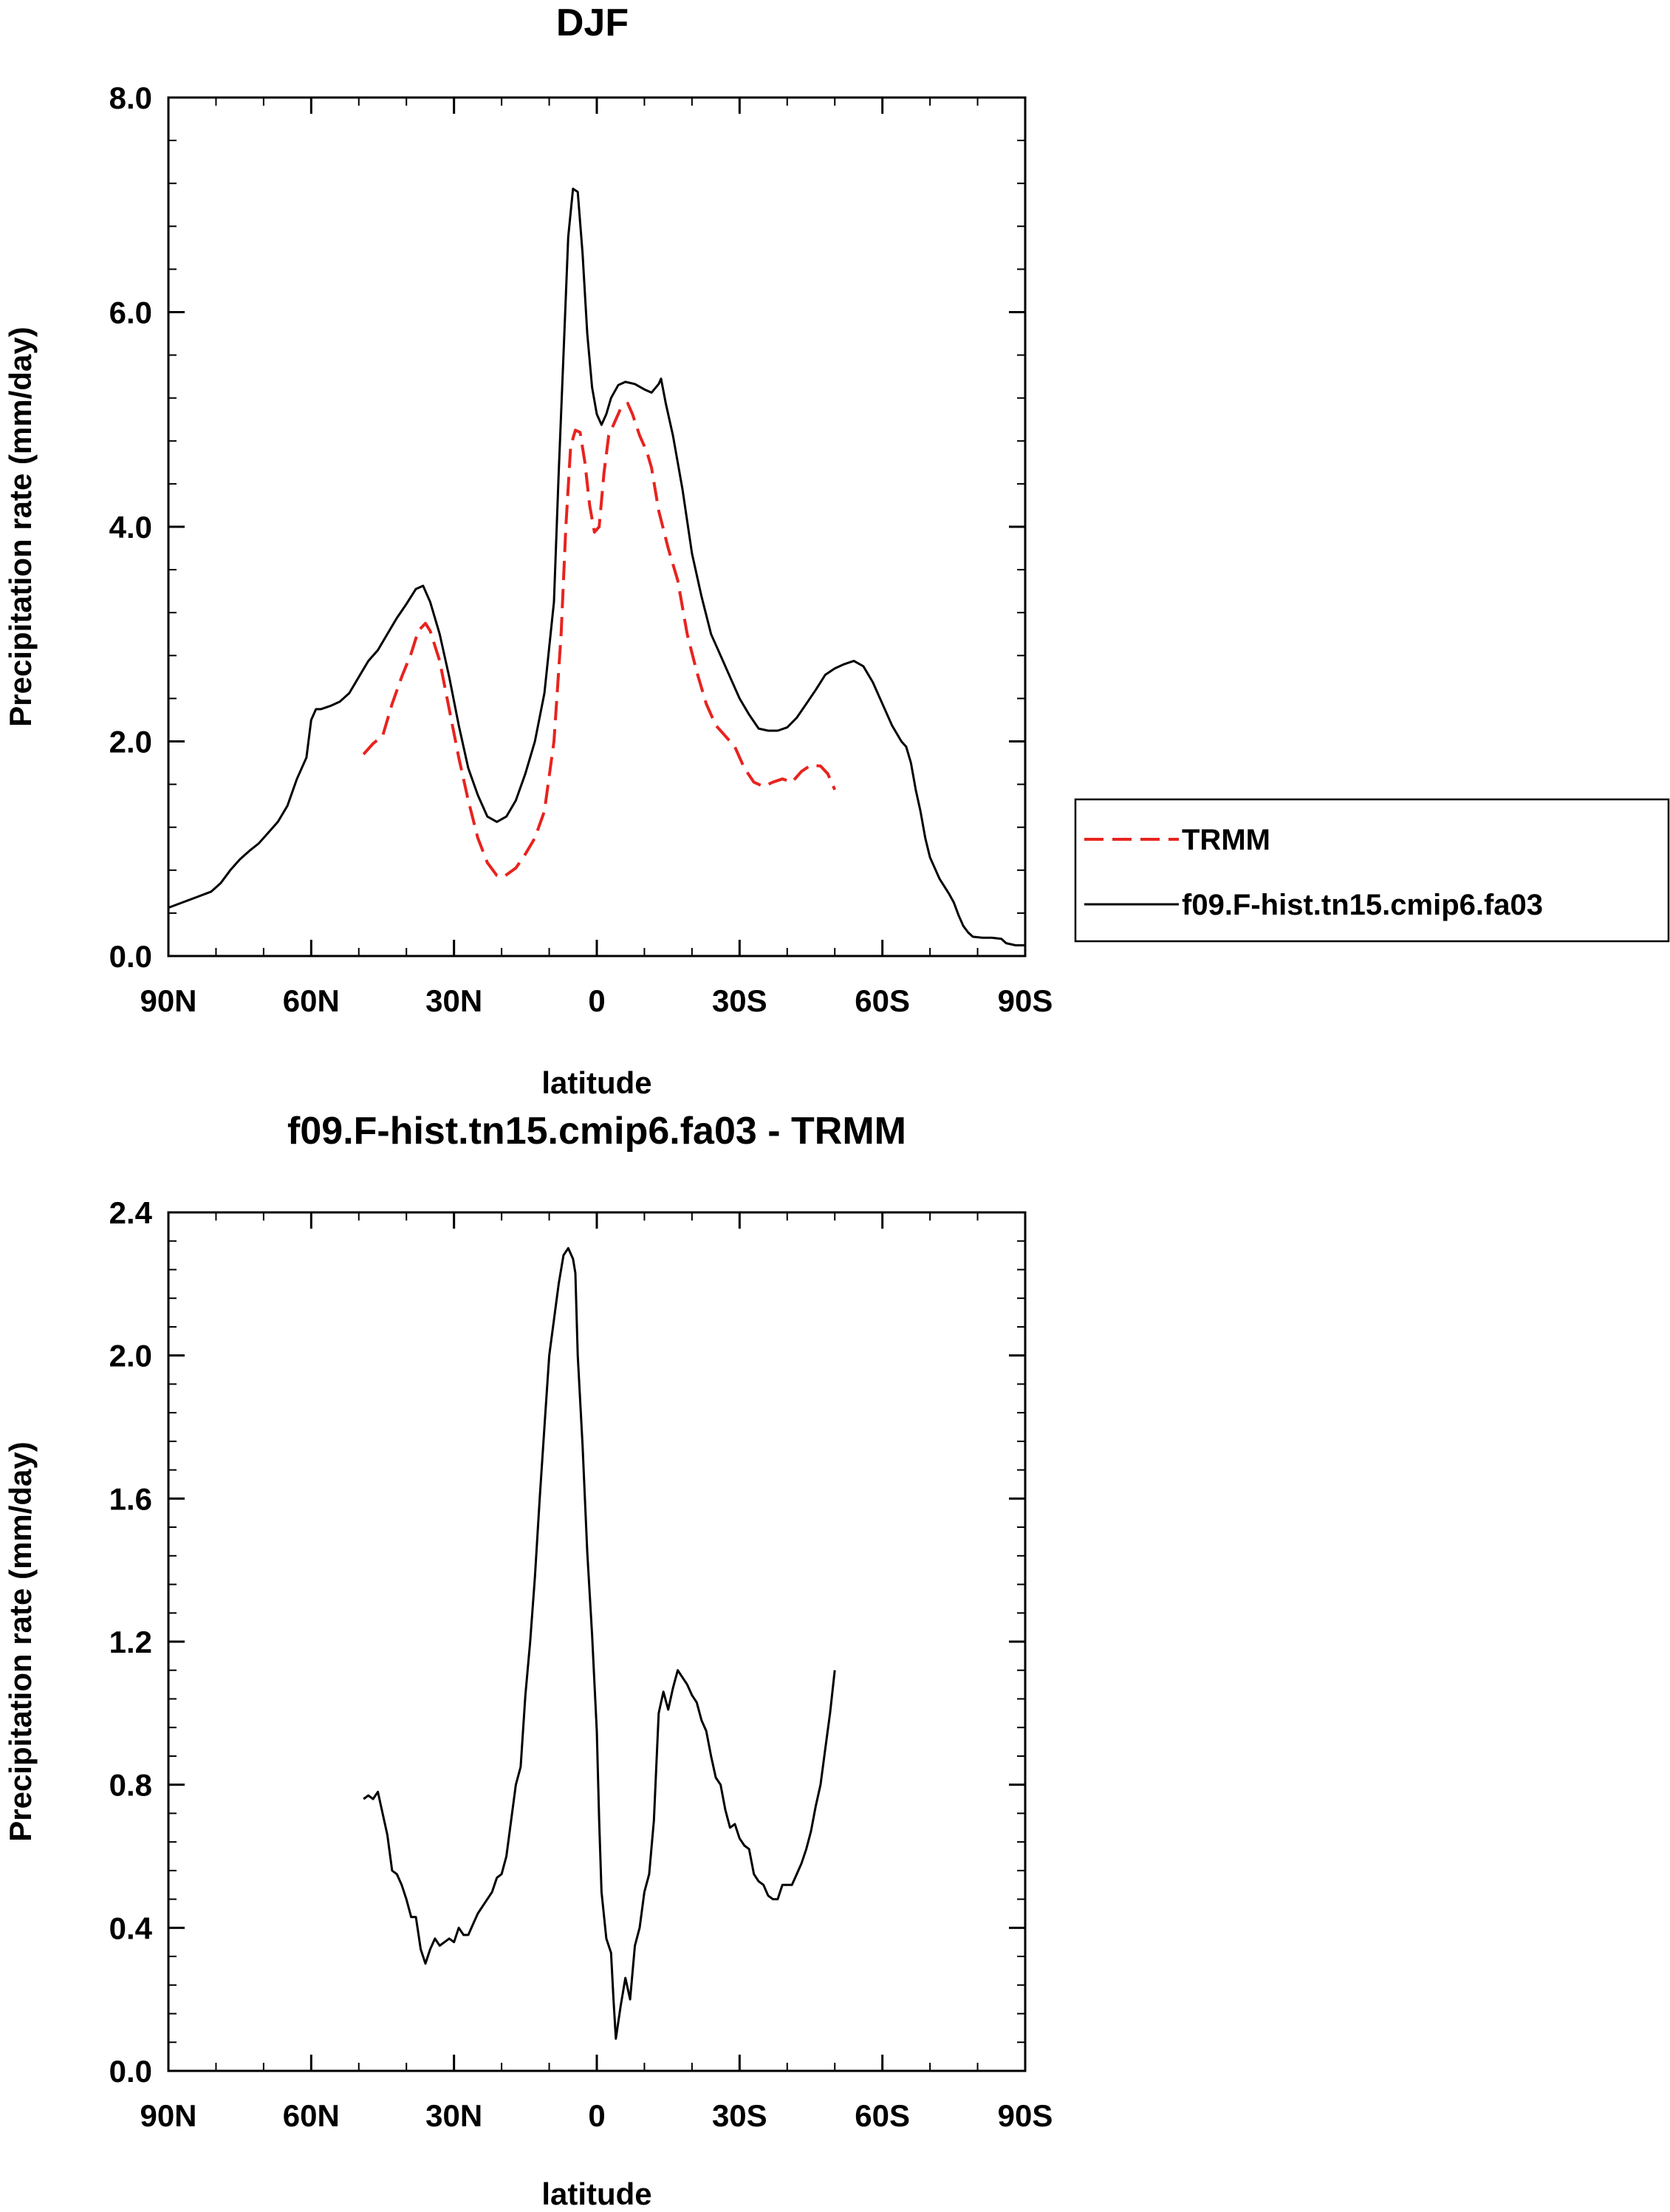 The height and width of the screenshot is (2212, 1670). What do you see at coordinates (130, 527) in the screenshot?
I see `top-ytick-label: 4.0` at bounding box center [130, 527].